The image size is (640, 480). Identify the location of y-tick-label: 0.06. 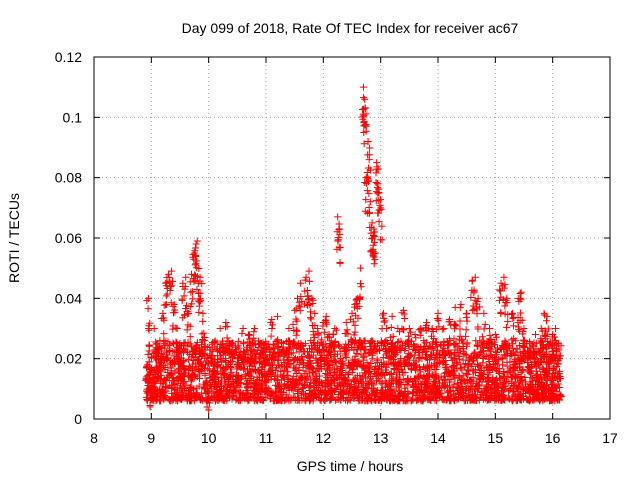
(68, 238).